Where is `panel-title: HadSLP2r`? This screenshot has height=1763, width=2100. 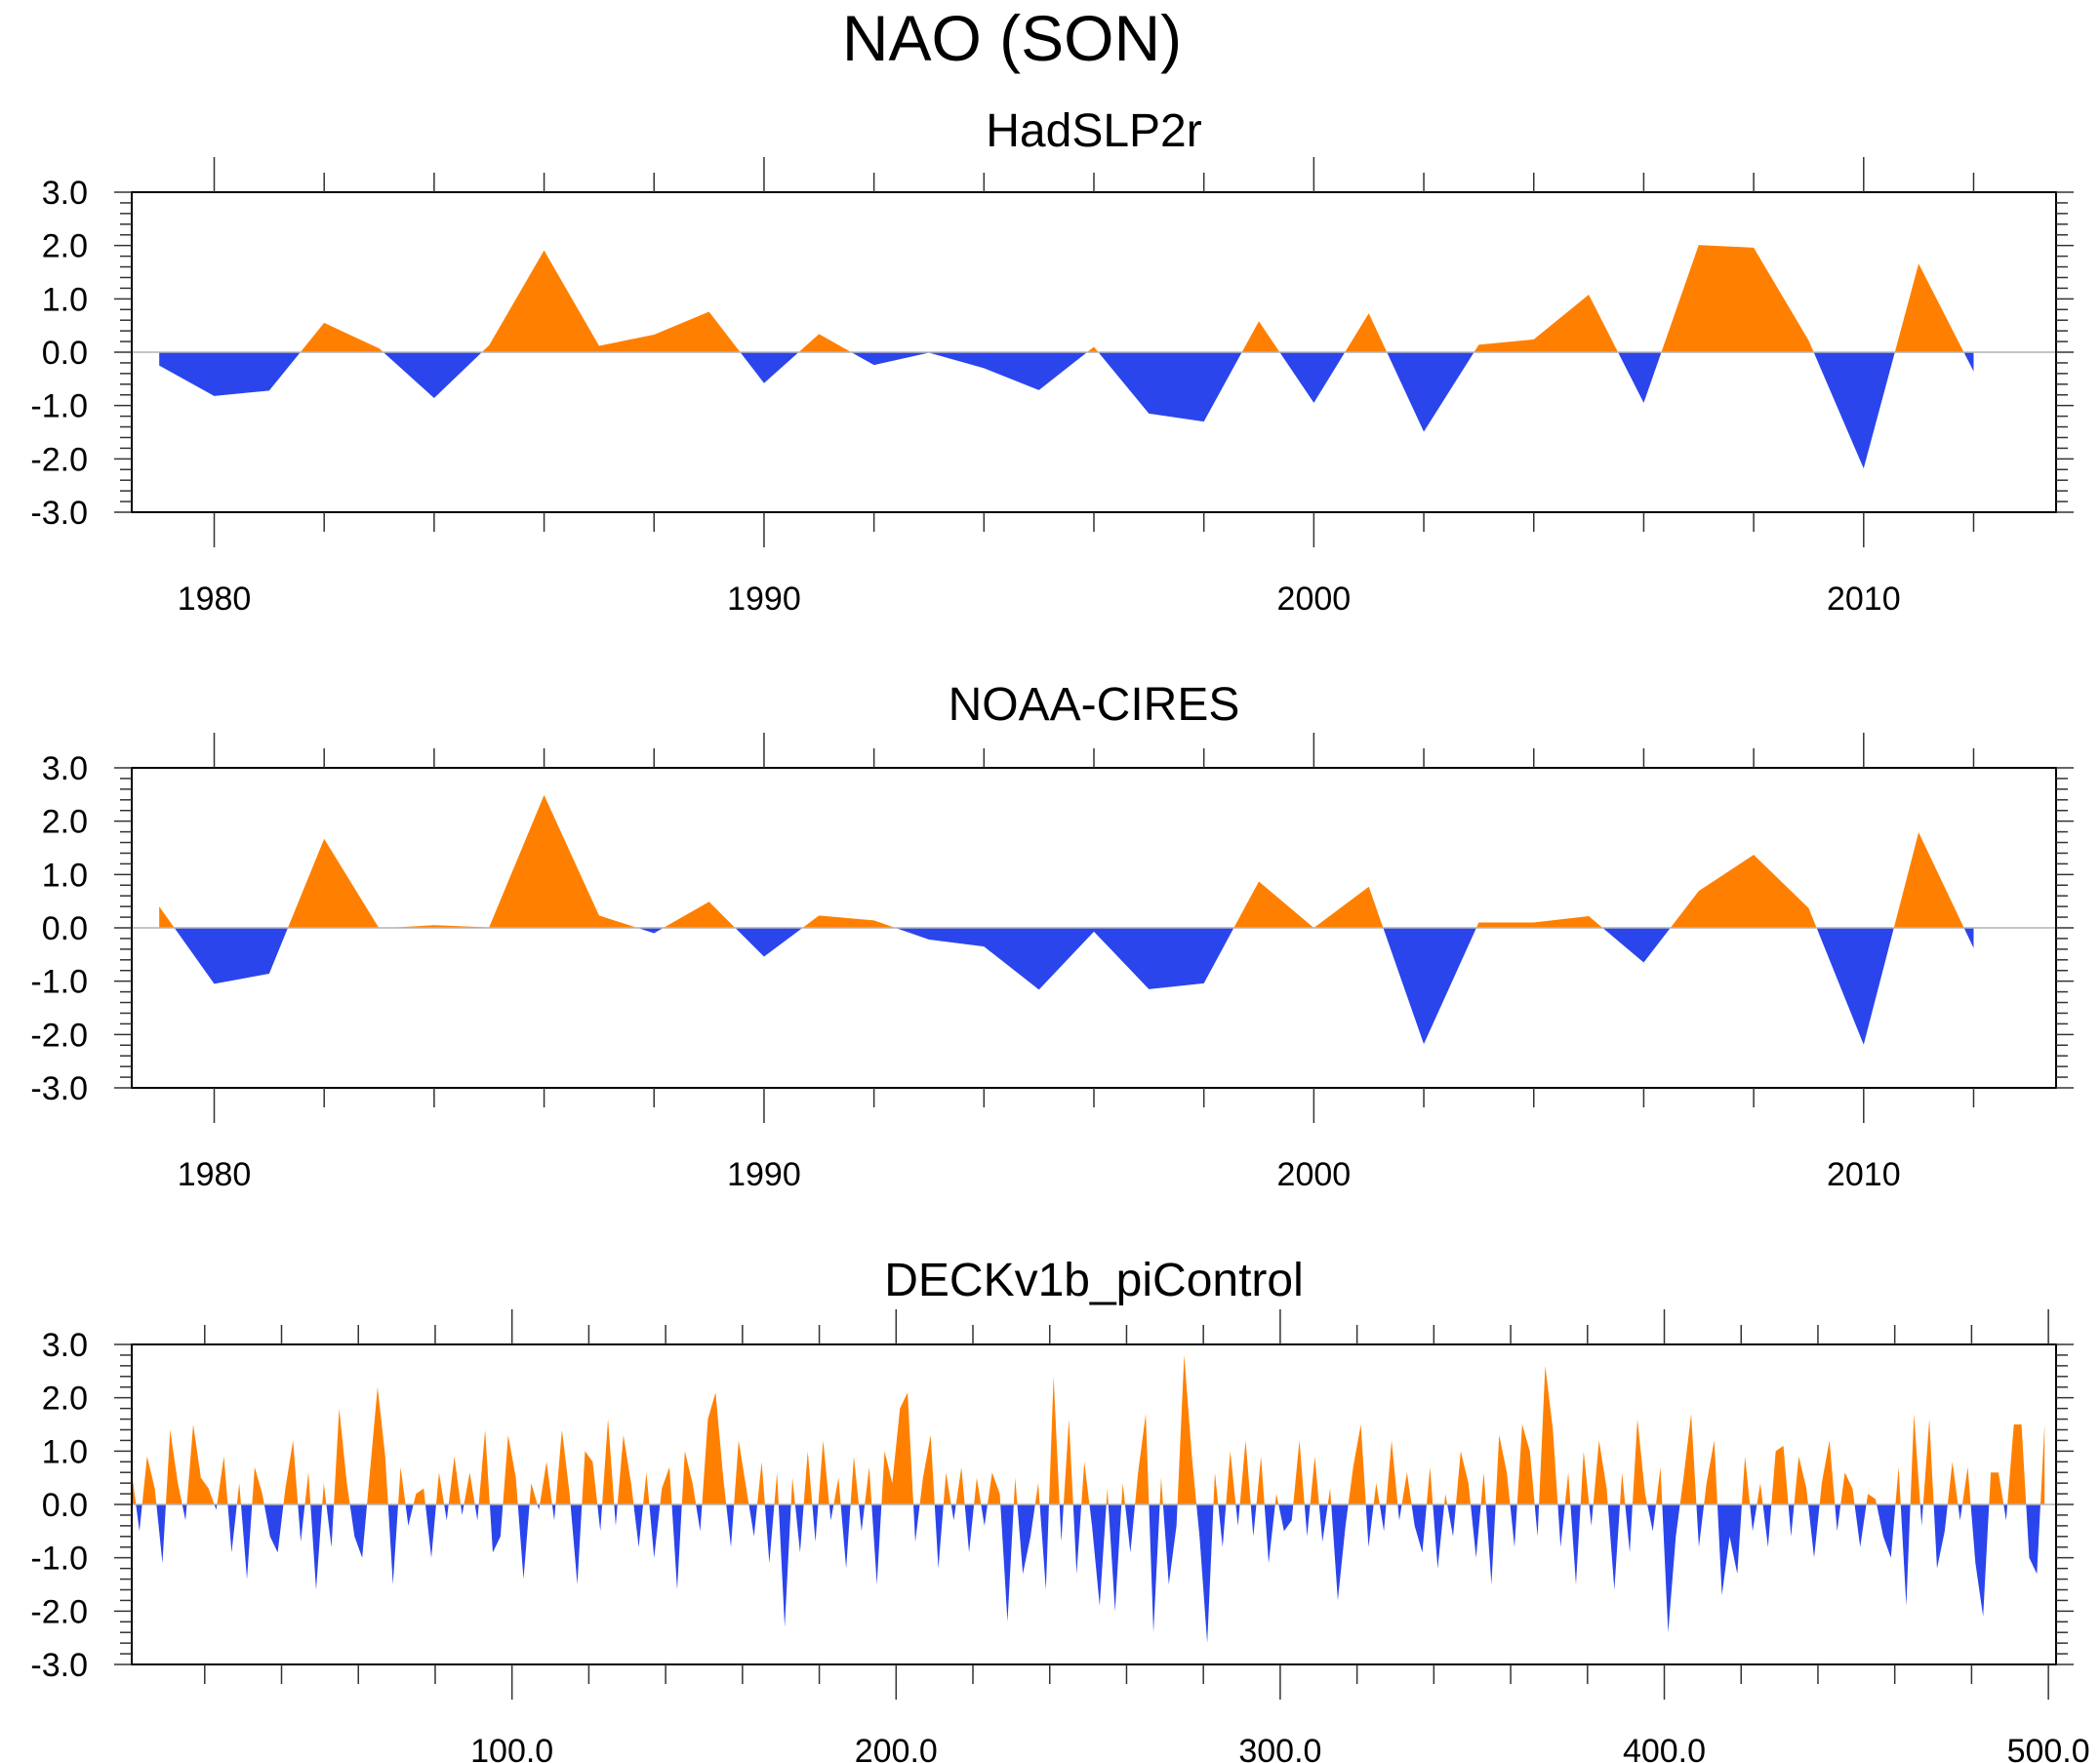
panel-title: HadSLP2r is located at coordinates (1093, 131).